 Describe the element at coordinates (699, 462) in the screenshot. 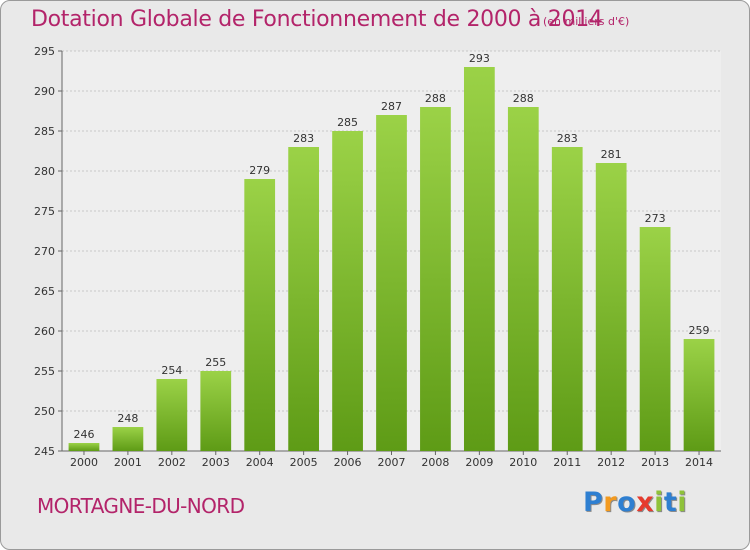

I see `x-tick-label: 2014` at that location.